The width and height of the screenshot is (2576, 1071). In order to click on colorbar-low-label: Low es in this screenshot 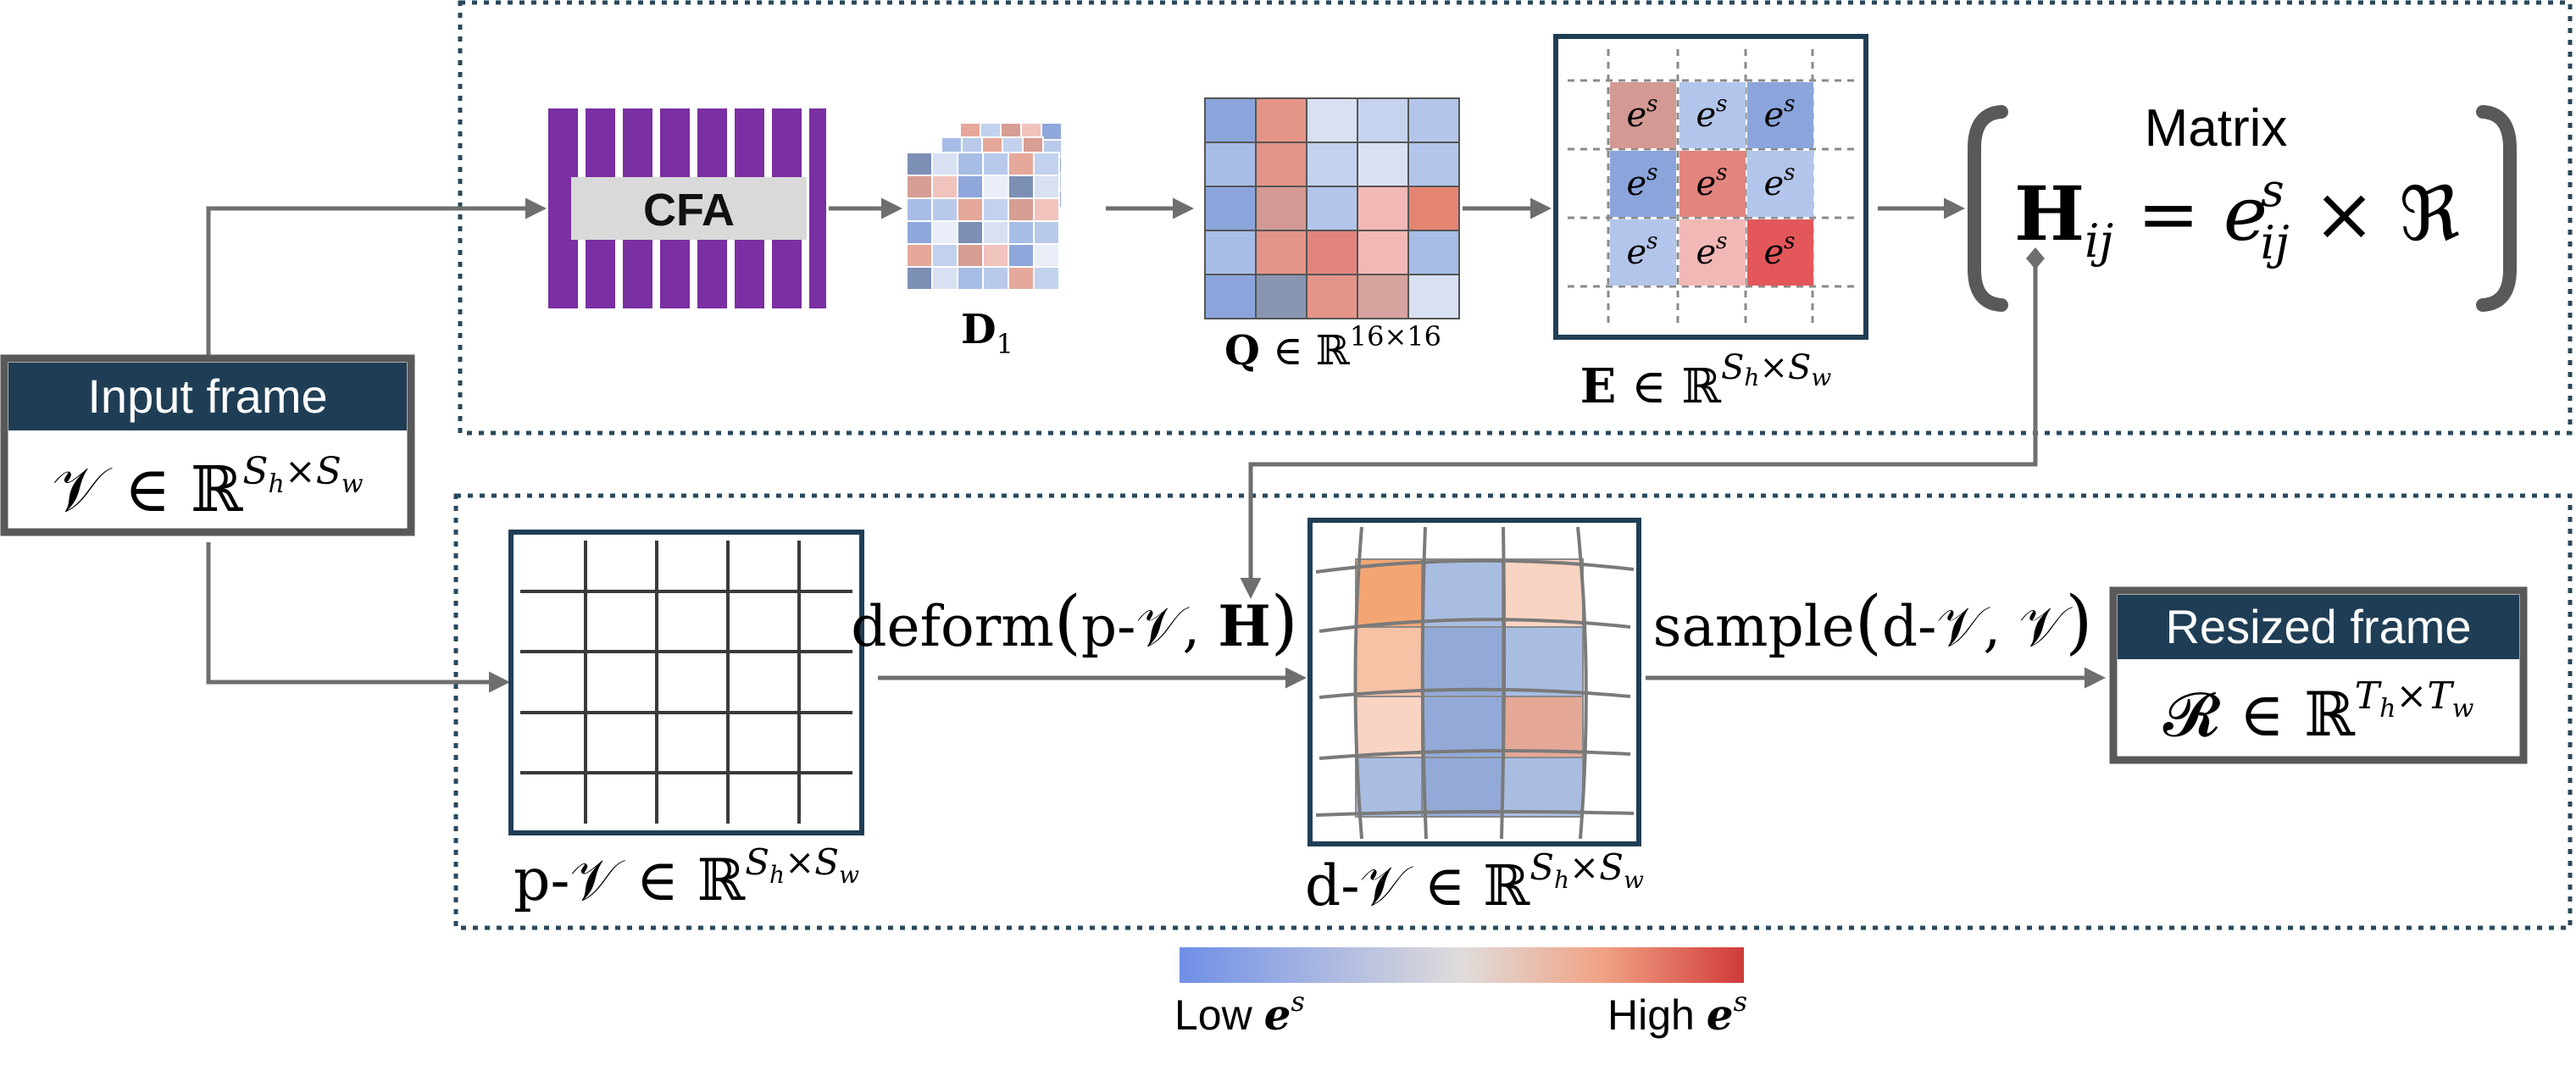, I will do `click(1239, 1012)`.